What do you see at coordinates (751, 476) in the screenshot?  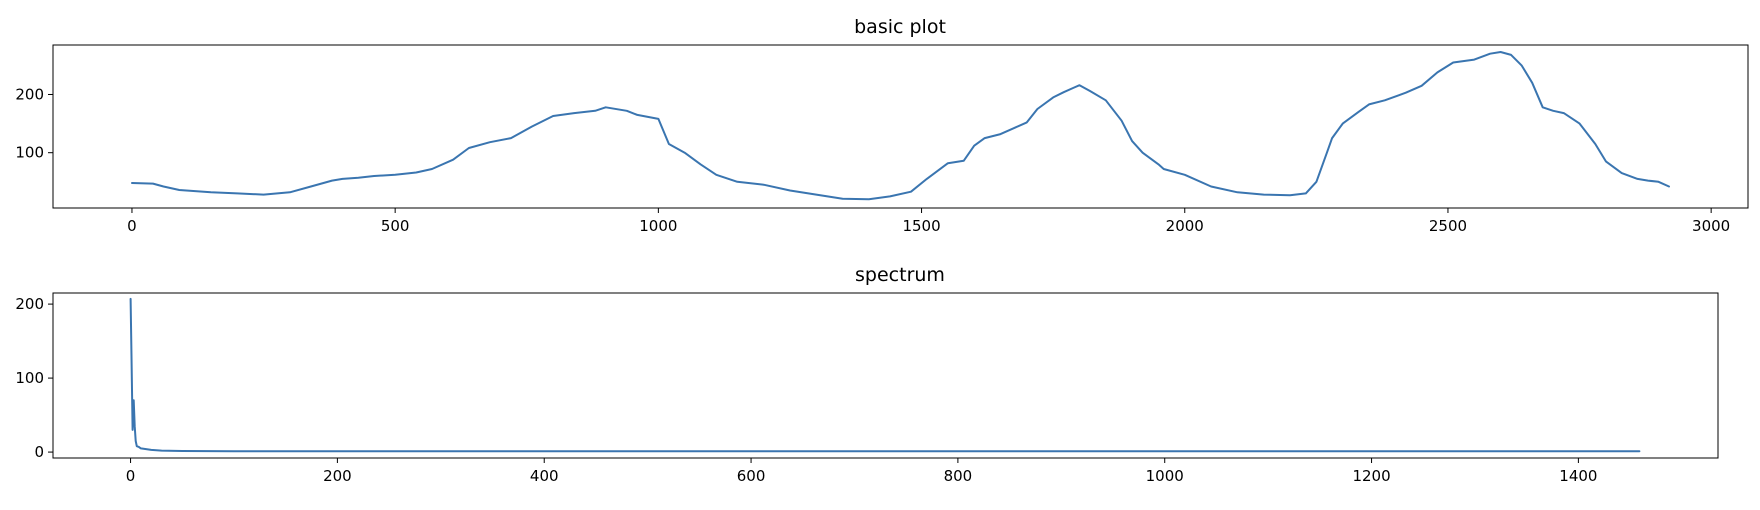 I see `spectrum-x-tick-label: 600` at bounding box center [751, 476].